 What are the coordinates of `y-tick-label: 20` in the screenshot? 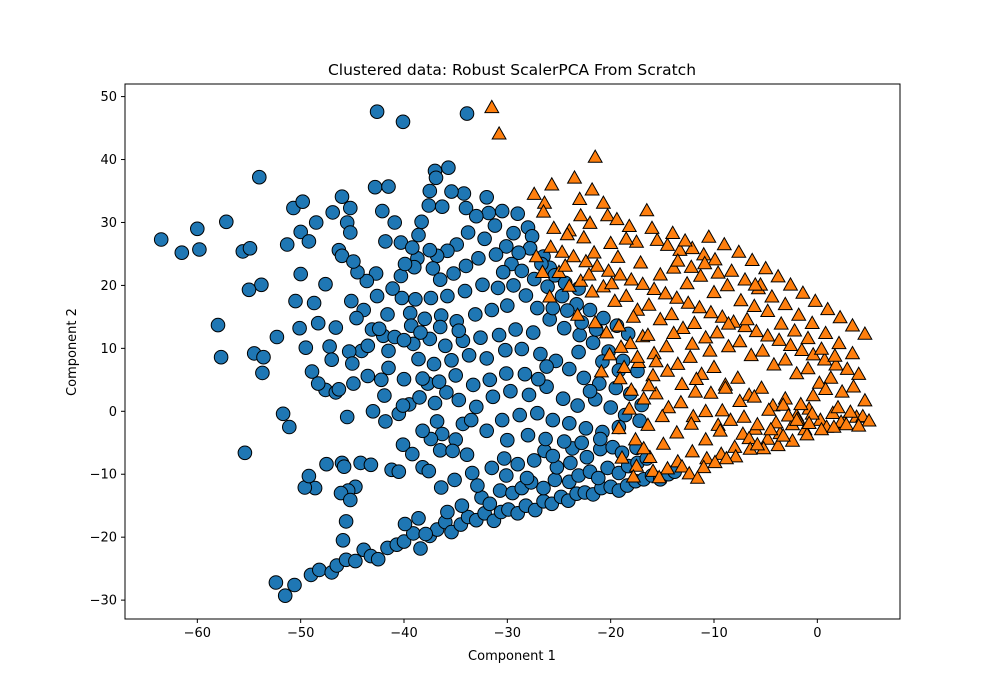 It's located at (108, 286).